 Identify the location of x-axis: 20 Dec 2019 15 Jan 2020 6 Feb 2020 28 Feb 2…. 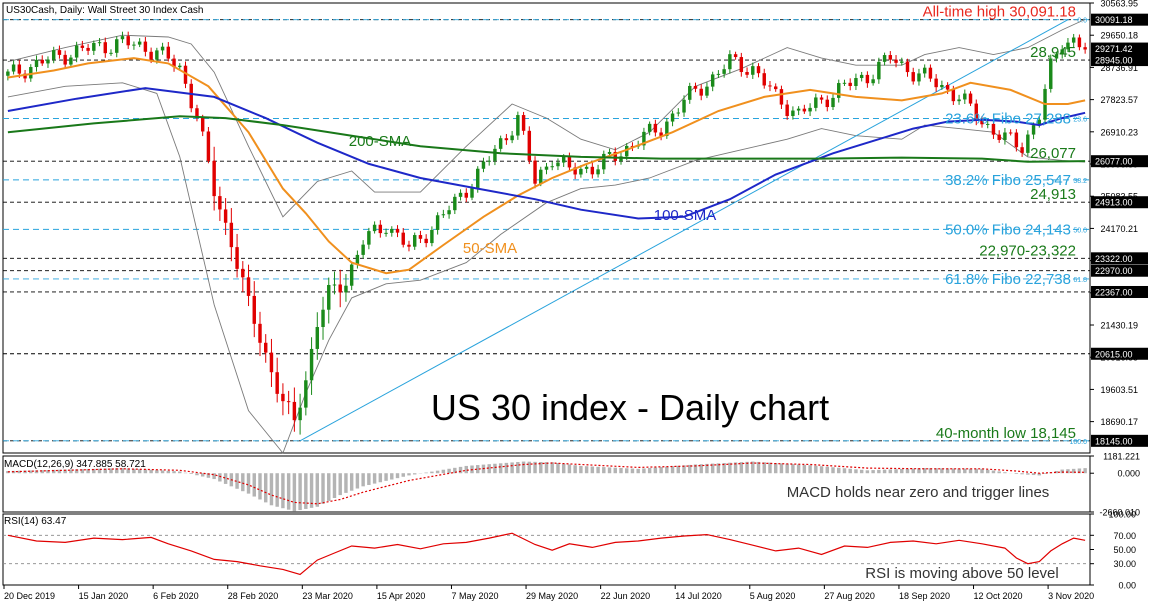
(548, 593).